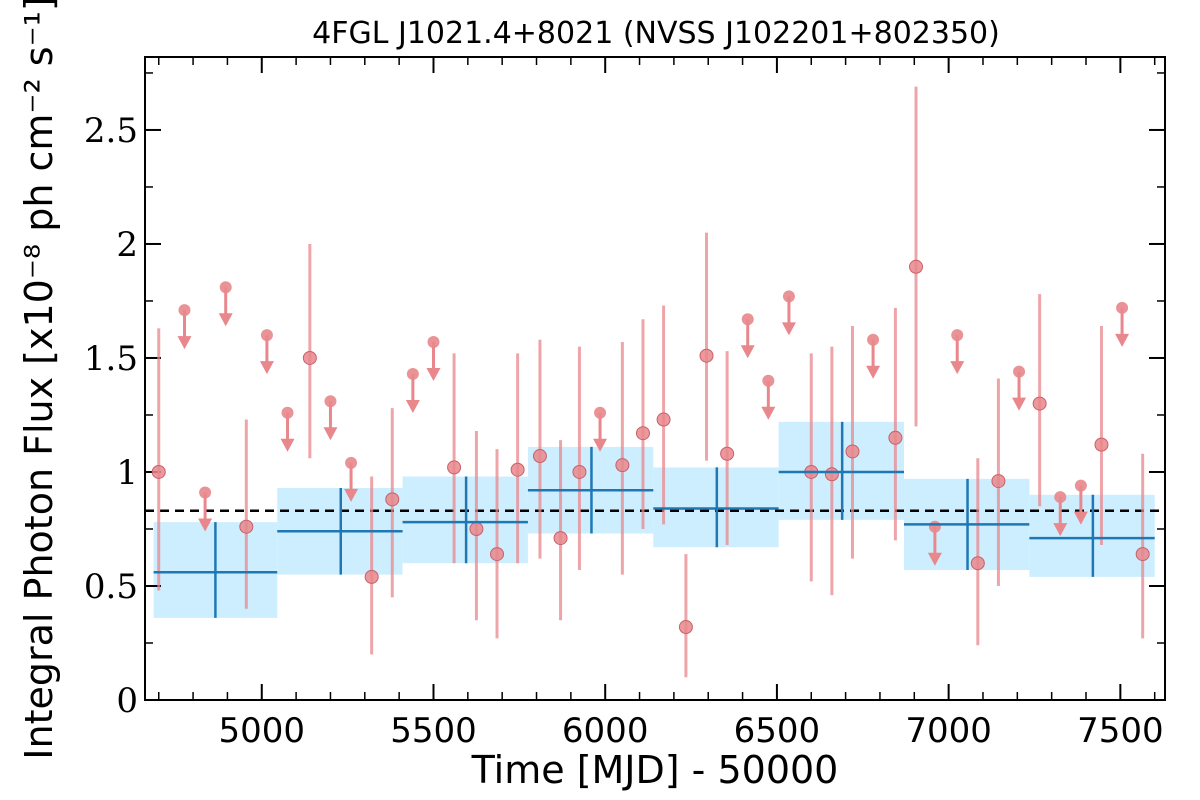 This screenshot has height=800, width=1200. What do you see at coordinates (605, 731) in the screenshot?
I see `x-tick-label: 6000` at bounding box center [605, 731].